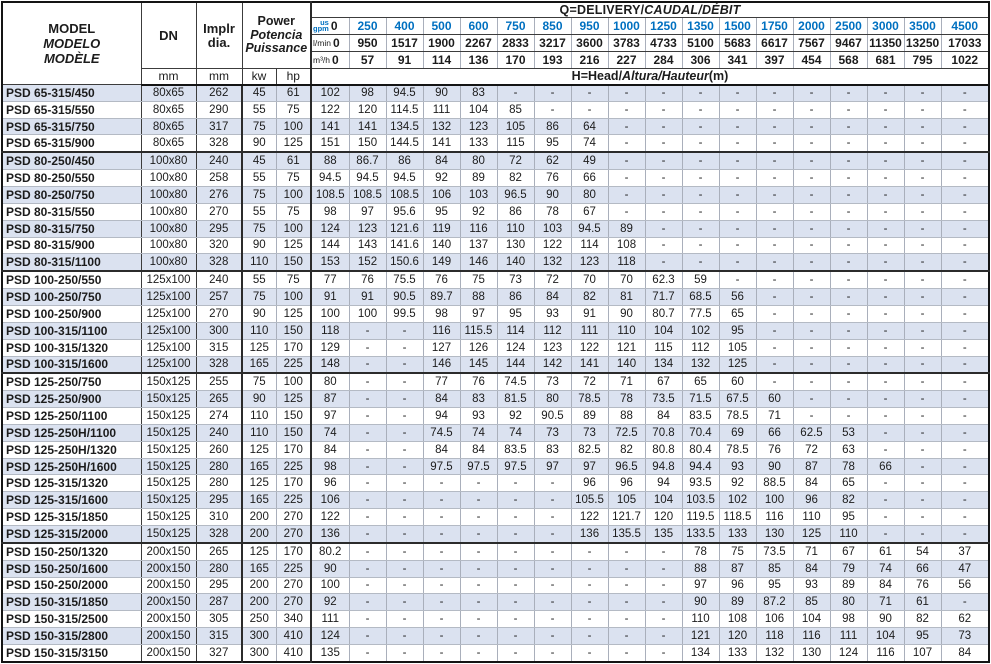 The height and width of the screenshot is (664, 991). I want to click on head-value-cell: 70, so click(627, 280).